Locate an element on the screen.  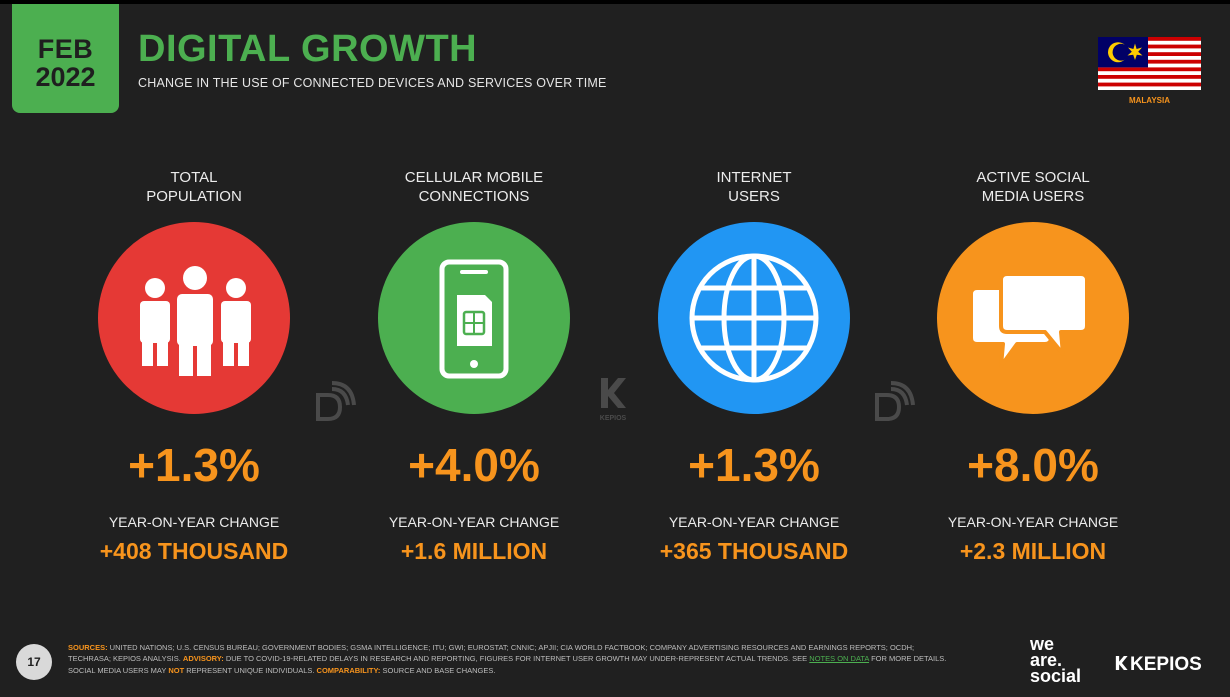
social-circle is located at coordinates (1033, 318).